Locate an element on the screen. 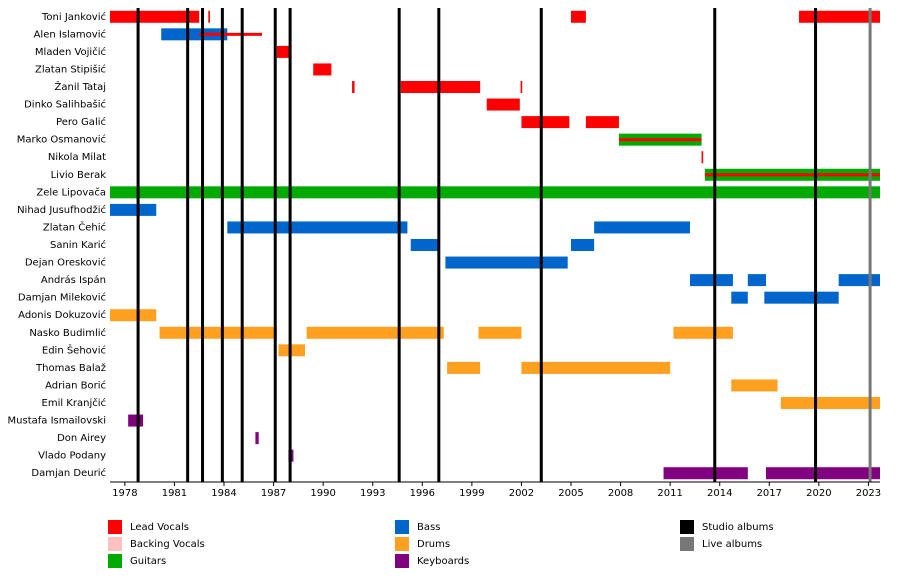 The width and height of the screenshot is (900, 578). member-name: Adrian Borić is located at coordinates (75, 385).